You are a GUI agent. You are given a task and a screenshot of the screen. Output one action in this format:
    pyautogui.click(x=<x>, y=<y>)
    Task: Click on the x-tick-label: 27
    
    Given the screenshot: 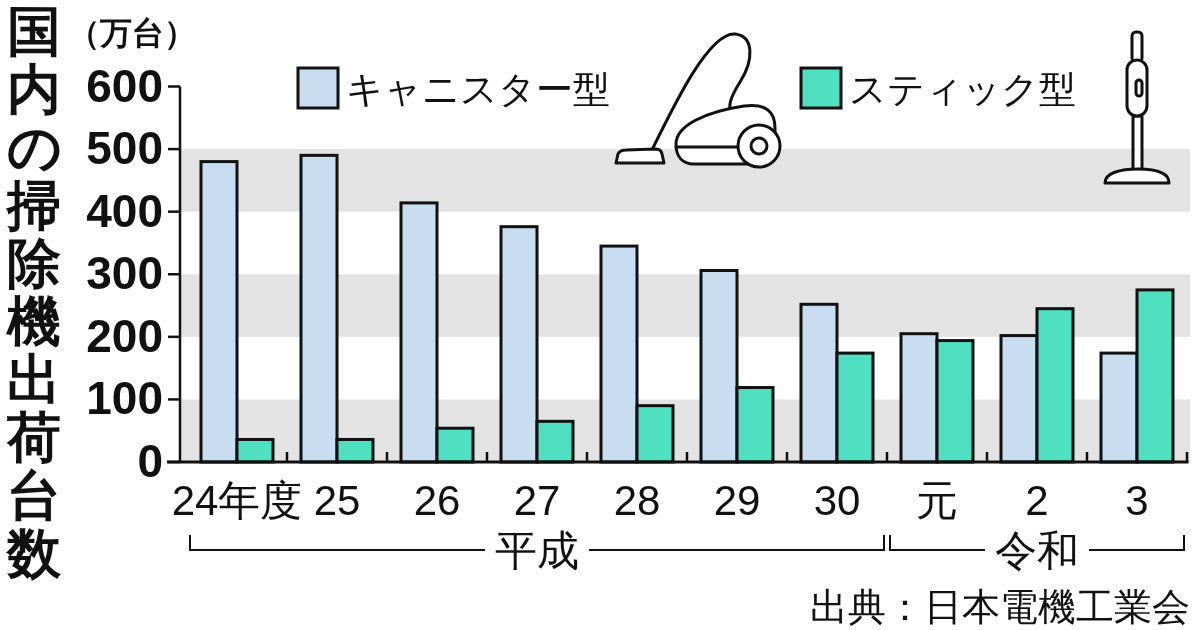 What is the action you would take?
    pyautogui.click(x=537, y=500)
    